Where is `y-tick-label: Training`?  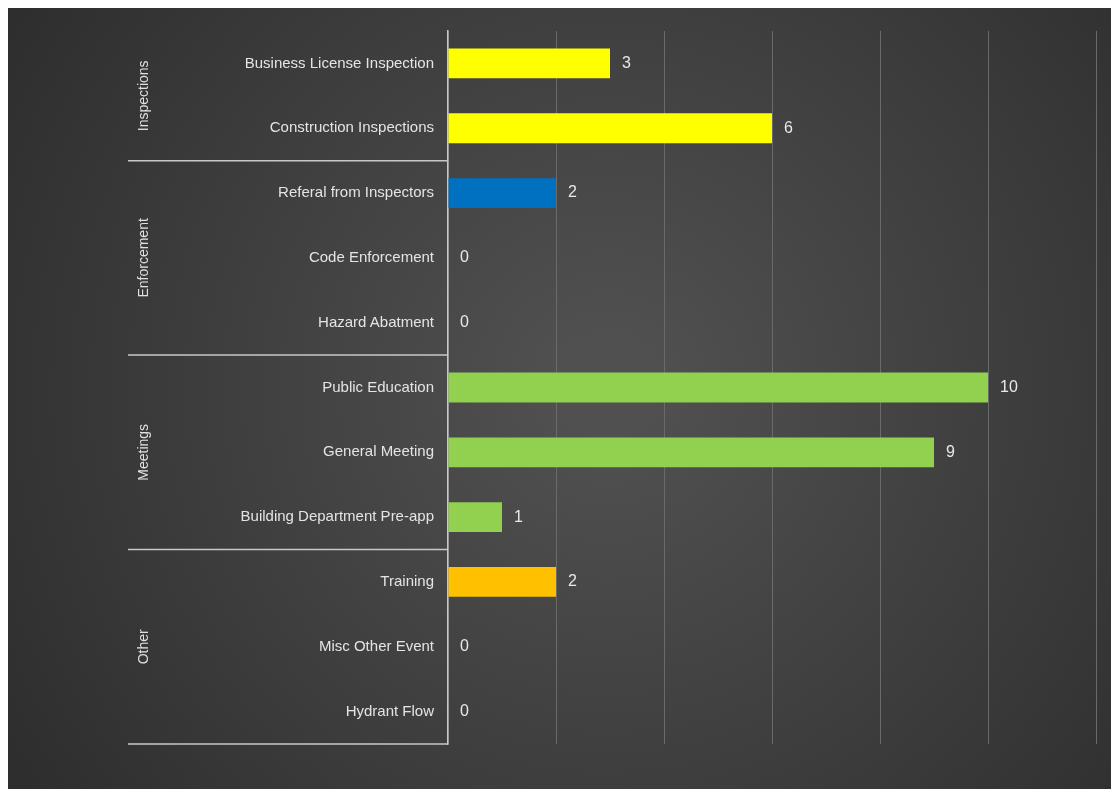 y-tick-label: Training is located at coordinates (407, 581).